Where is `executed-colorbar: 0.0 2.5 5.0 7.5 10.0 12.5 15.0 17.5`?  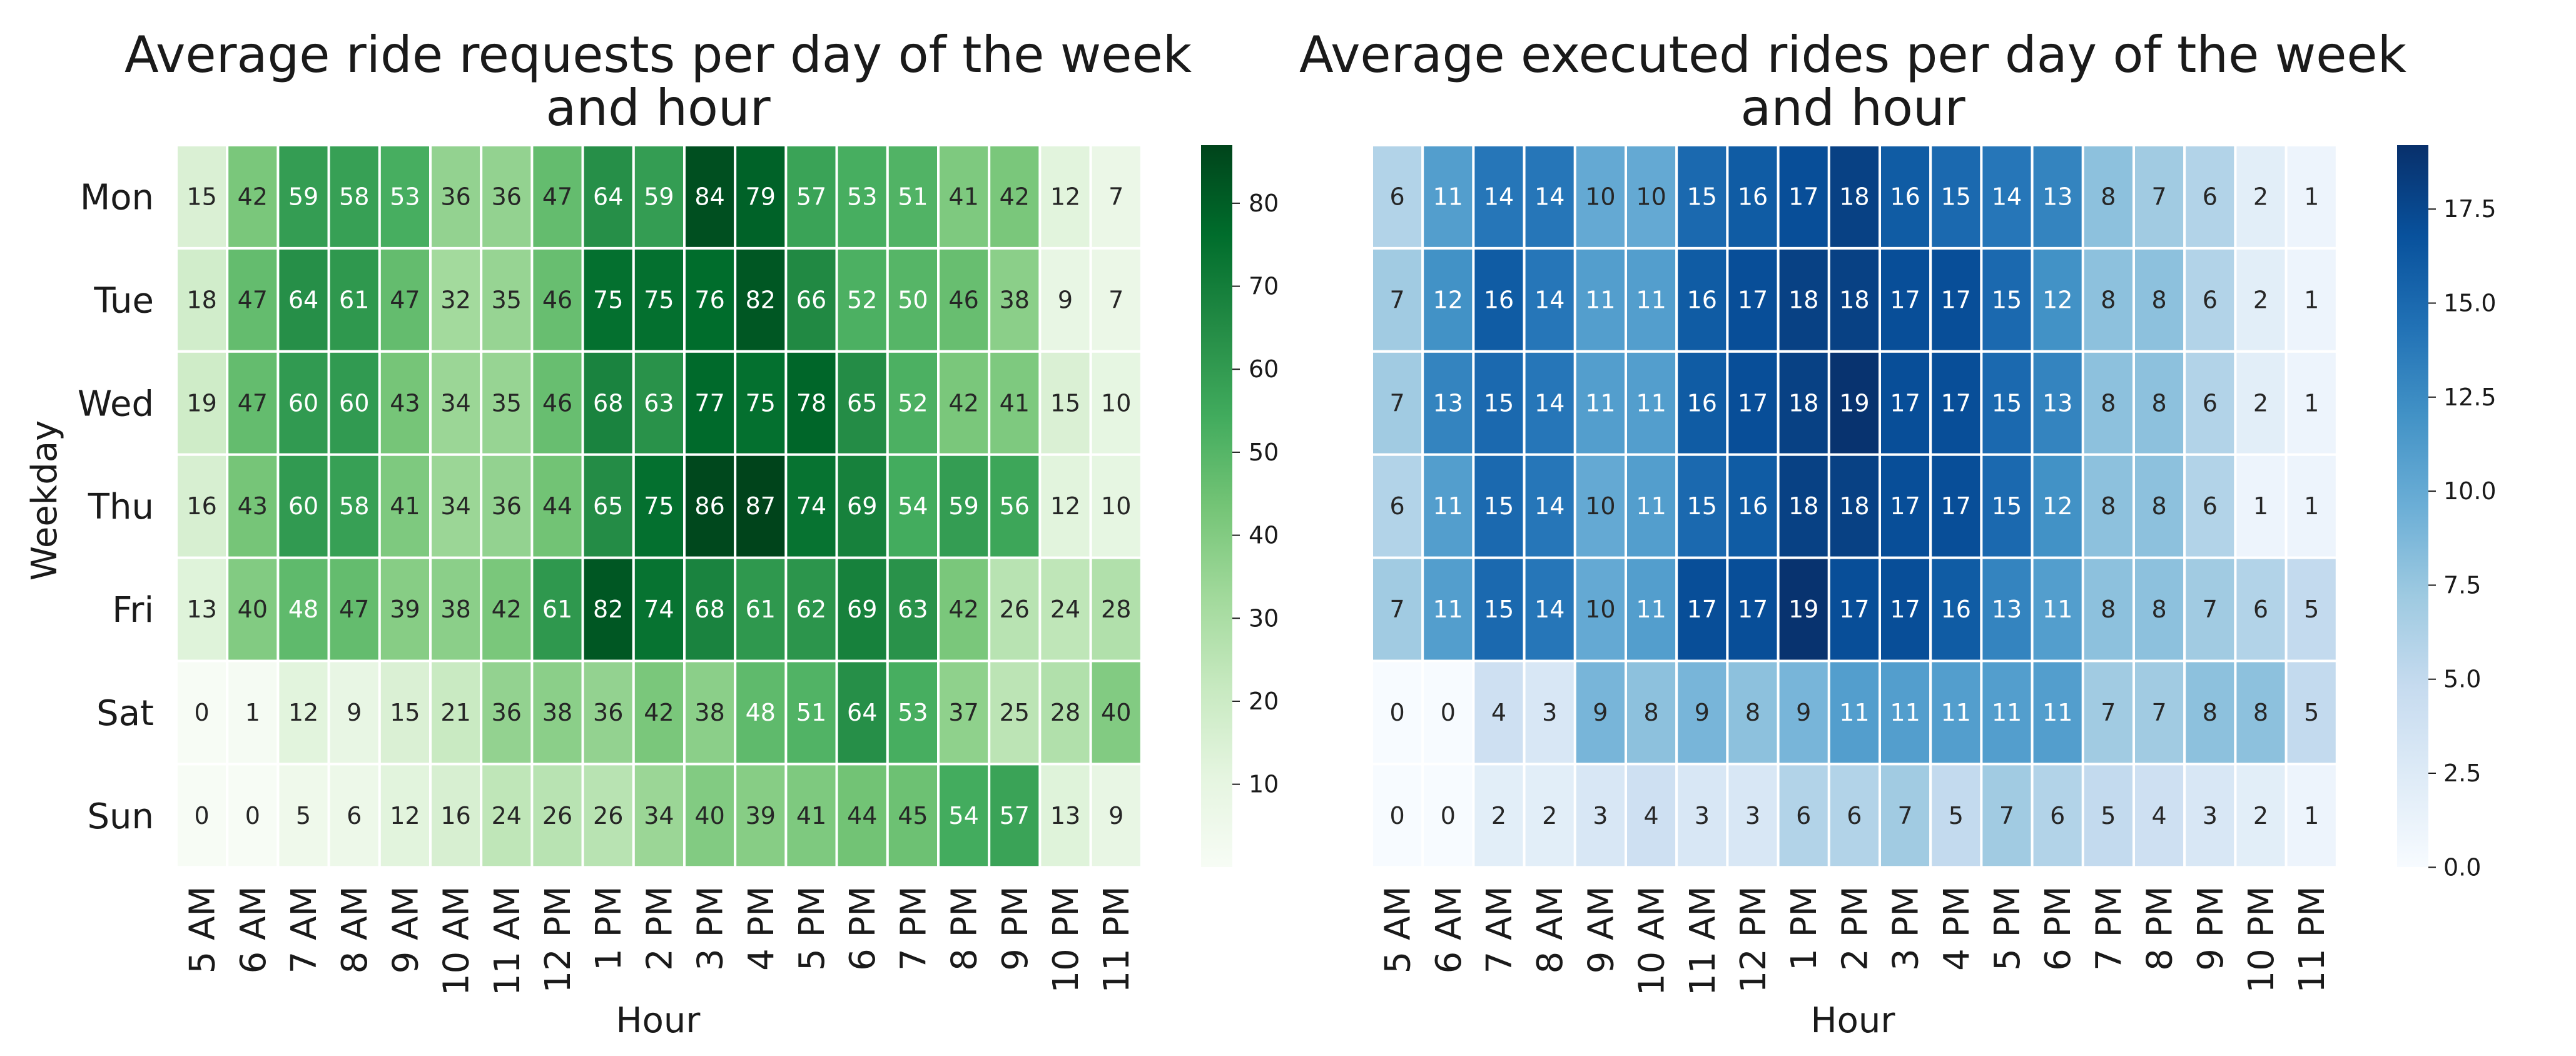
executed-colorbar: 0.0 2.5 5.0 7.5 10.0 12.5 15.0 17.5 is located at coordinates (2447, 513).